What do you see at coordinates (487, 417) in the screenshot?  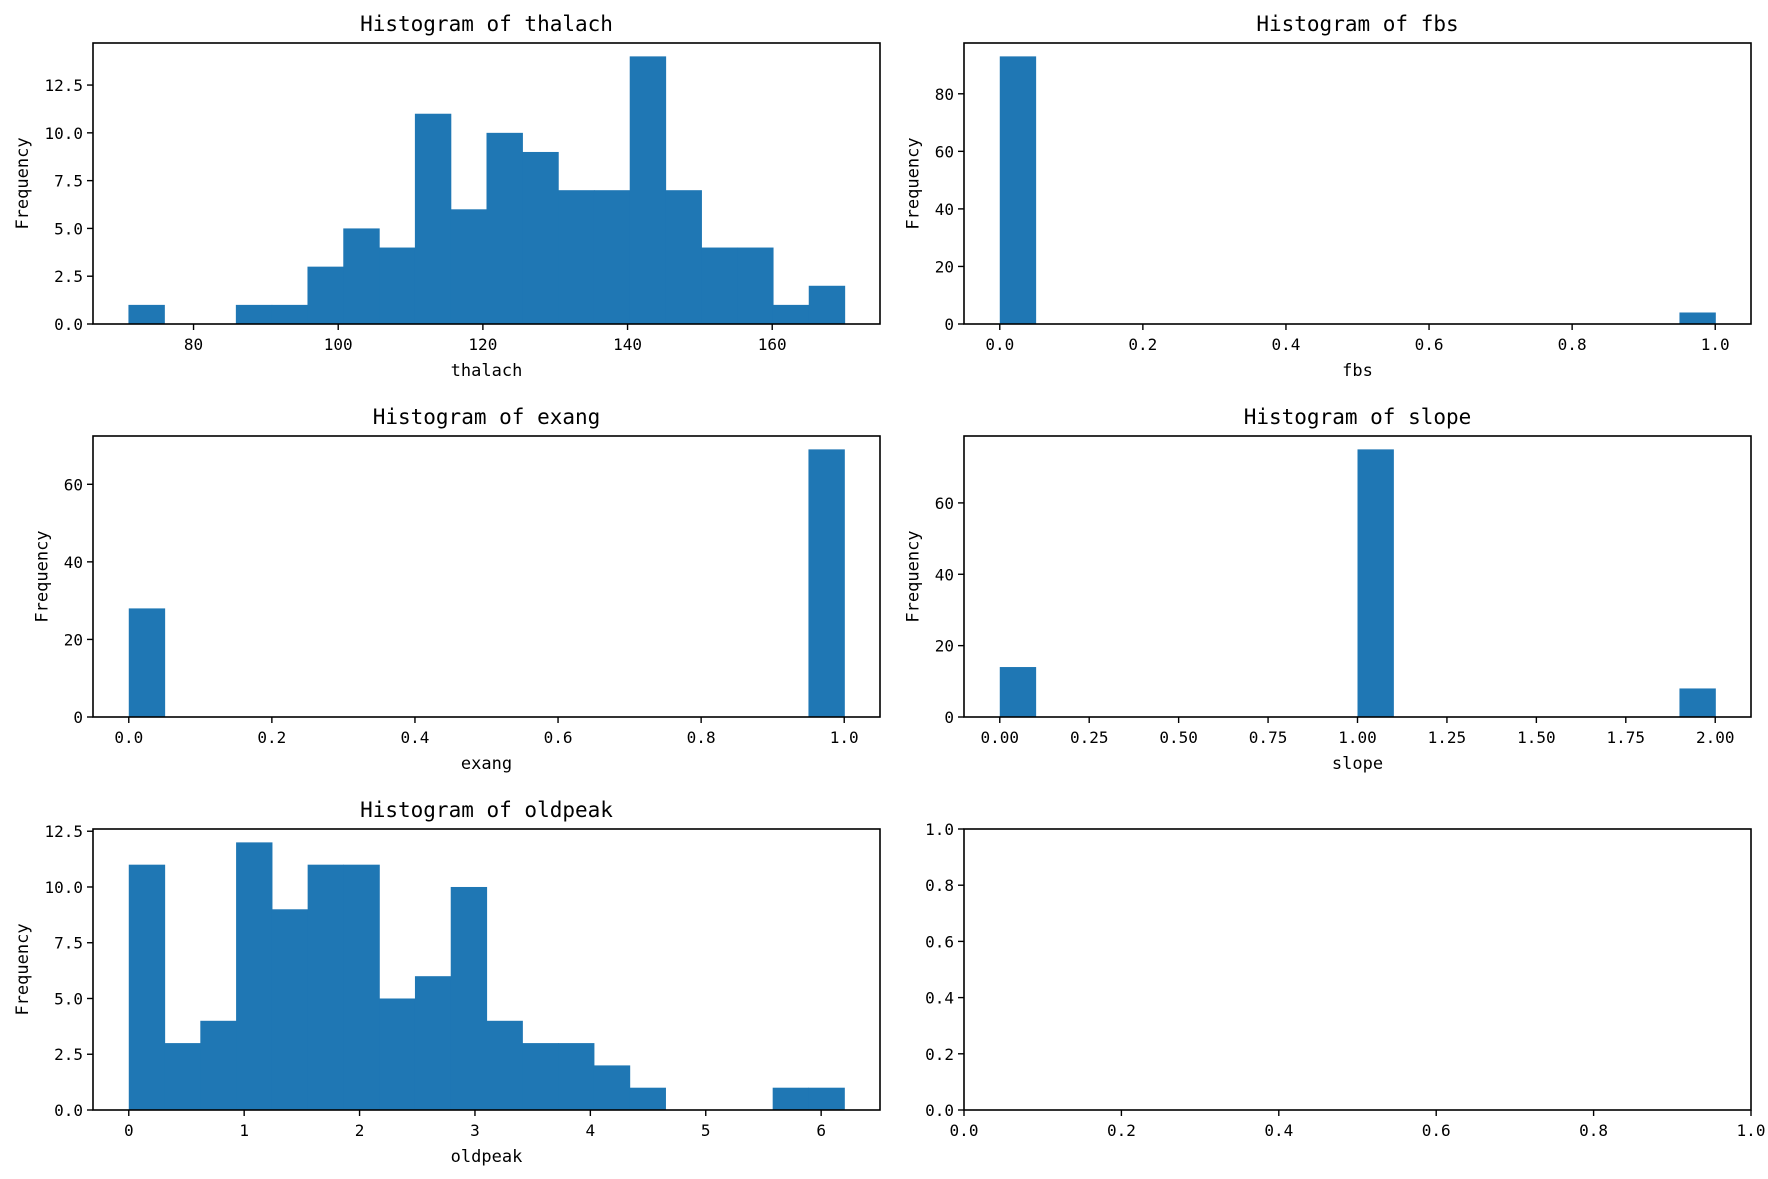 I see `chart-title: Histogram of exang` at bounding box center [487, 417].